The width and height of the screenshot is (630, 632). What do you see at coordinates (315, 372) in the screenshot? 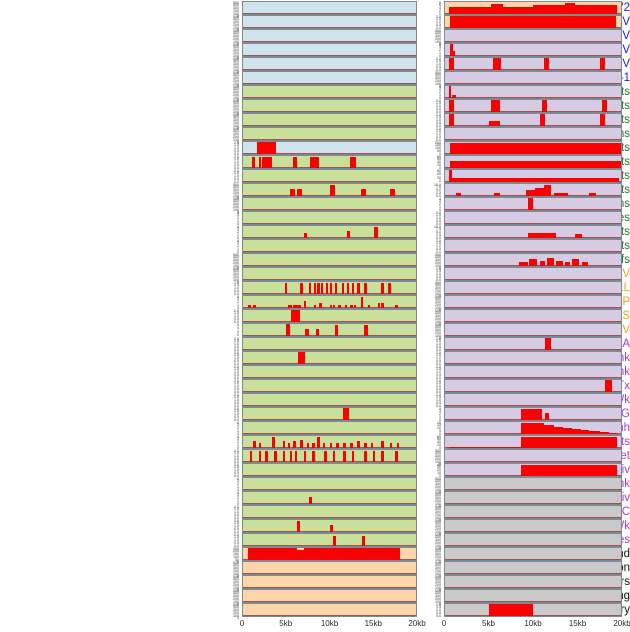
I see `track-row: 3_TxFlnk2.01.51.00.50.02.01.51.00.50.0` at bounding box center [315, 372].